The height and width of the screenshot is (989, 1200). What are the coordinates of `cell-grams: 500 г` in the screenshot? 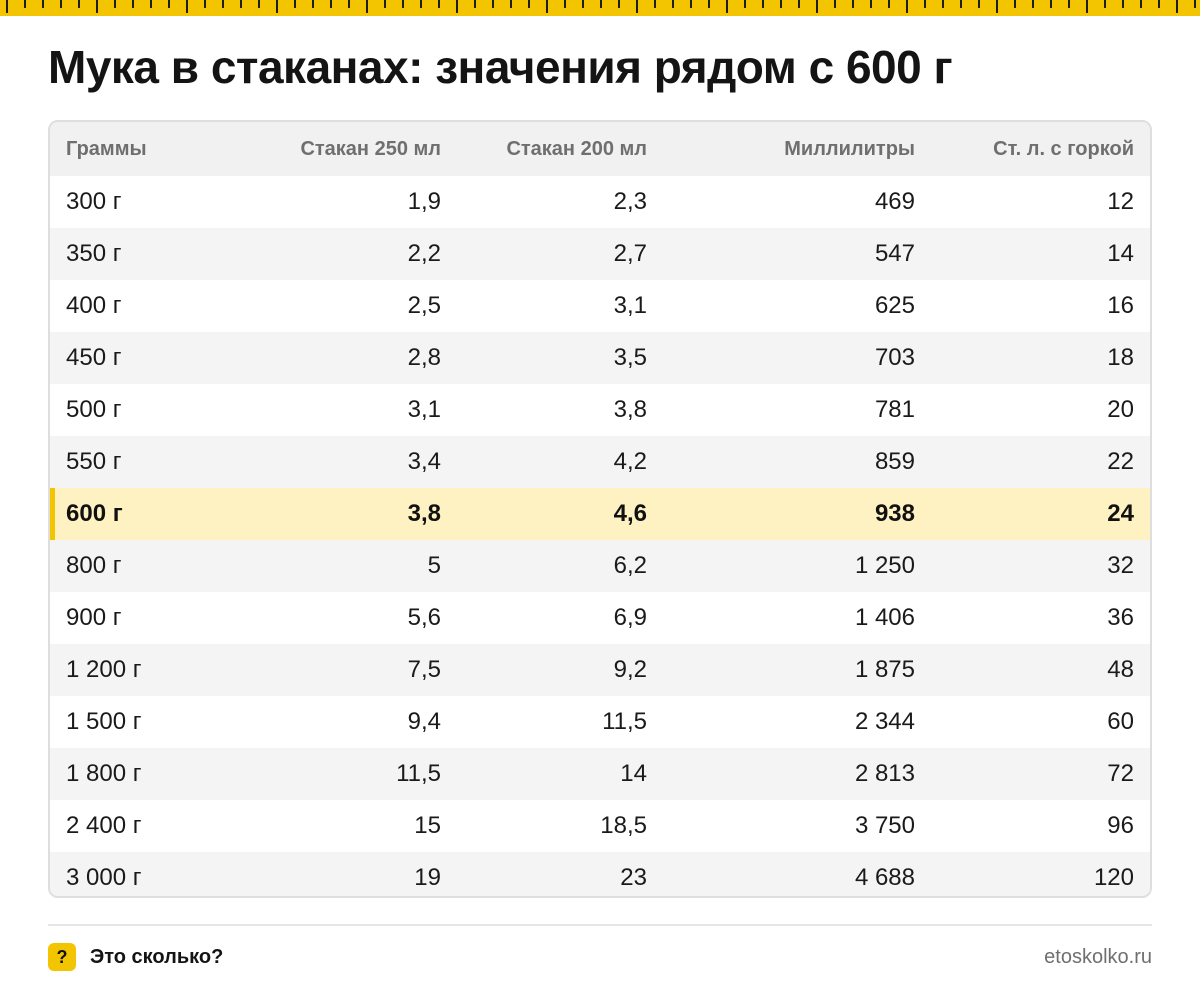 It's located at (94, 409).